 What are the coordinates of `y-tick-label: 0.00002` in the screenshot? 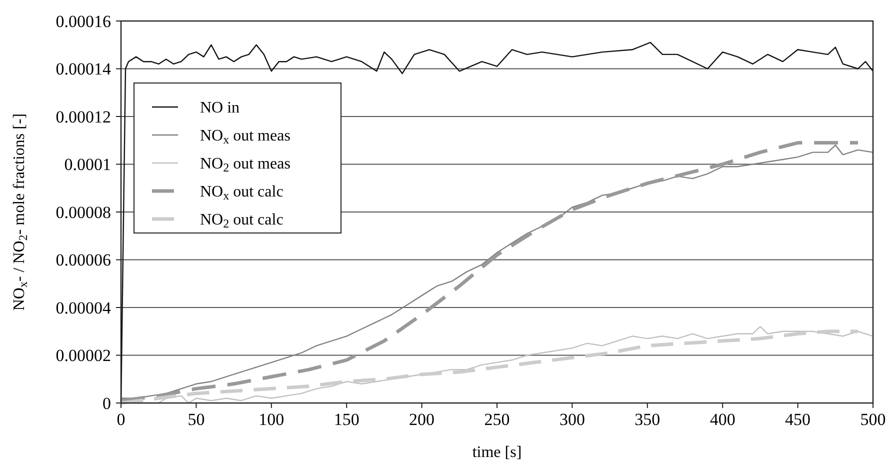 It's located at (83, 356).